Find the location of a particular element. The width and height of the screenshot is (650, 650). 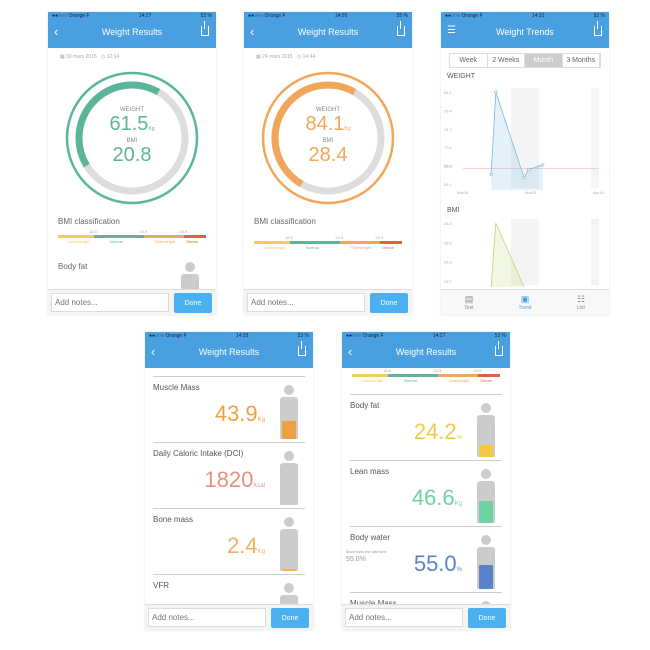

range-2-weeks: 2 Weeks is located at coordinates (506, 60).